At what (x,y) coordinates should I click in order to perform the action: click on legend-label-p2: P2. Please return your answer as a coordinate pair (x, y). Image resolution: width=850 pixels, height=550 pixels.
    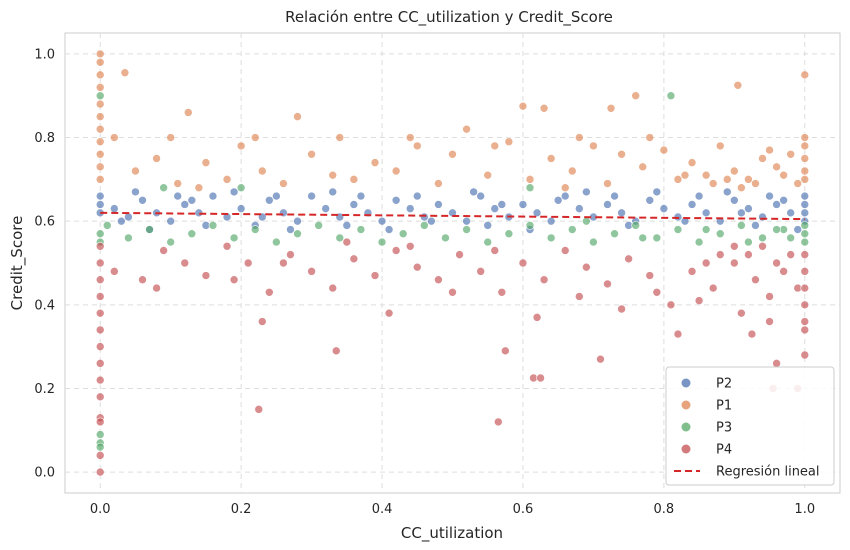
    Looking at the image, I should click on (724, 384).